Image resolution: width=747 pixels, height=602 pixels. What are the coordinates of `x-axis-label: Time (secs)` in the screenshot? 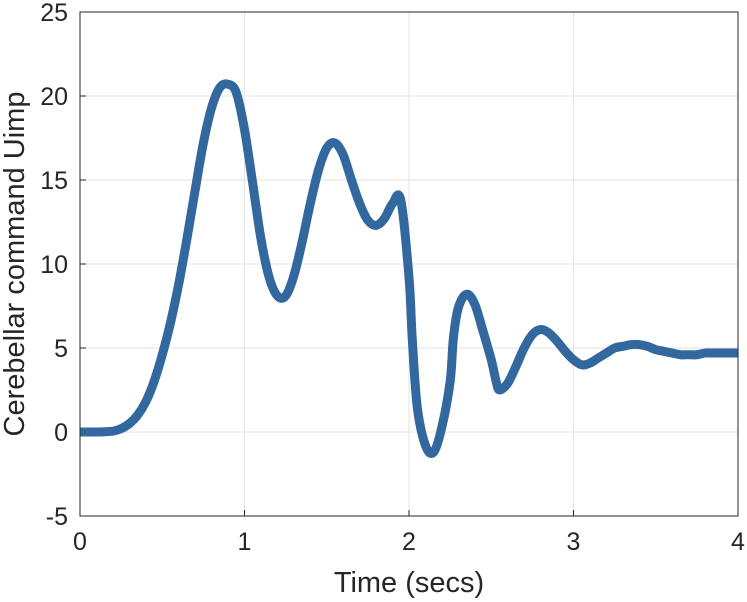 It's located at (409, 583).